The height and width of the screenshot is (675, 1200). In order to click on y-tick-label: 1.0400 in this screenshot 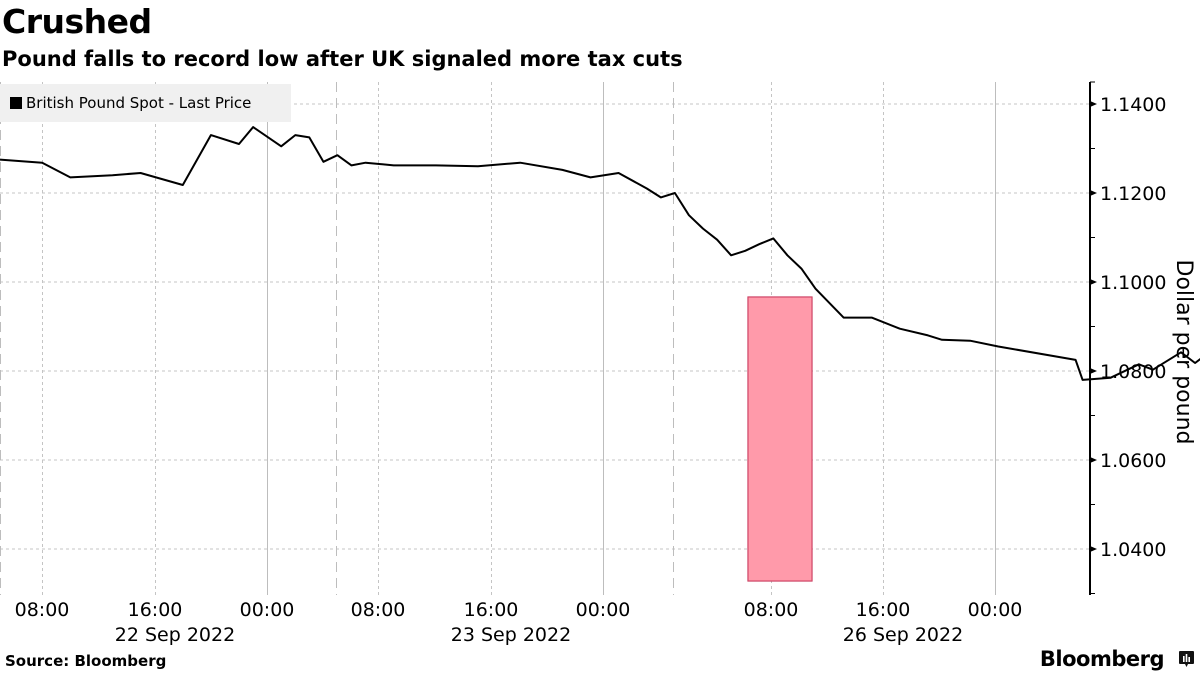, I will do `click(1133, 550)`.